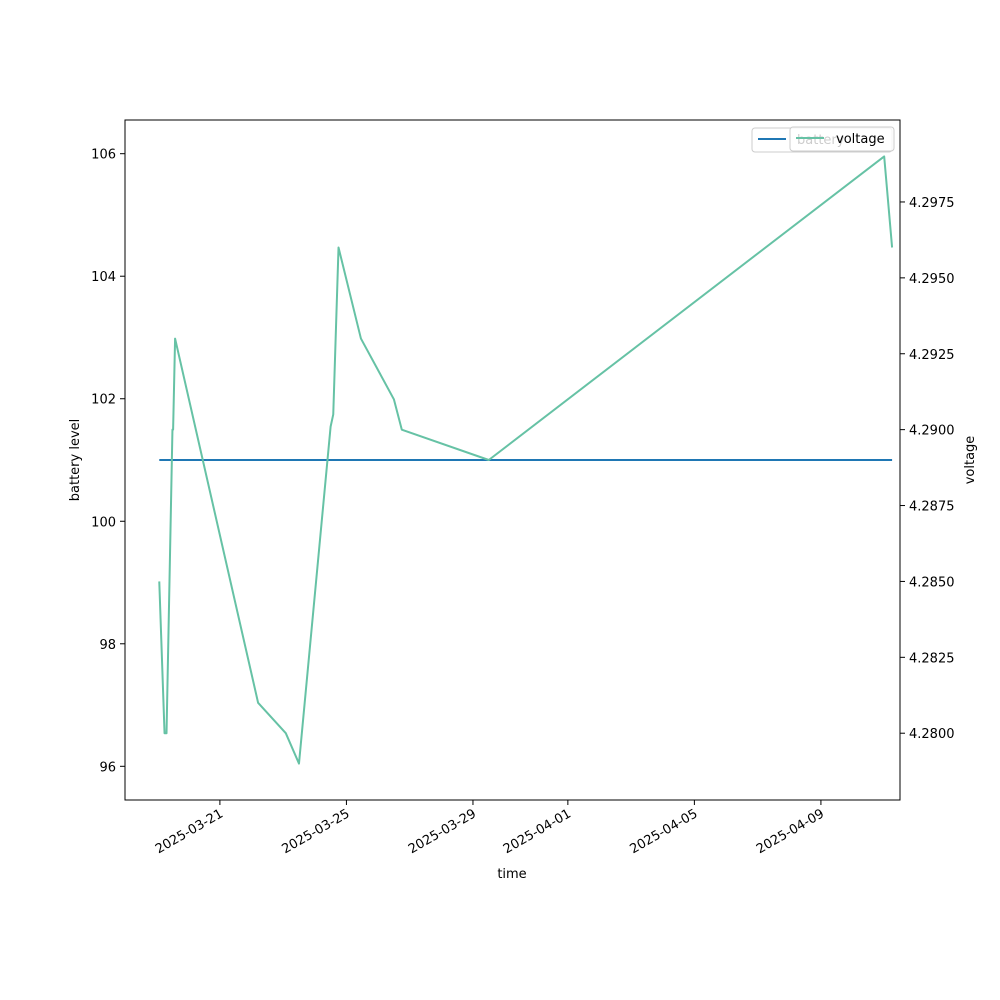 Image resolution: width=1000 pixels, height=1000 pixels. I want to click on y-tick-label: 96, so click(107, 767).